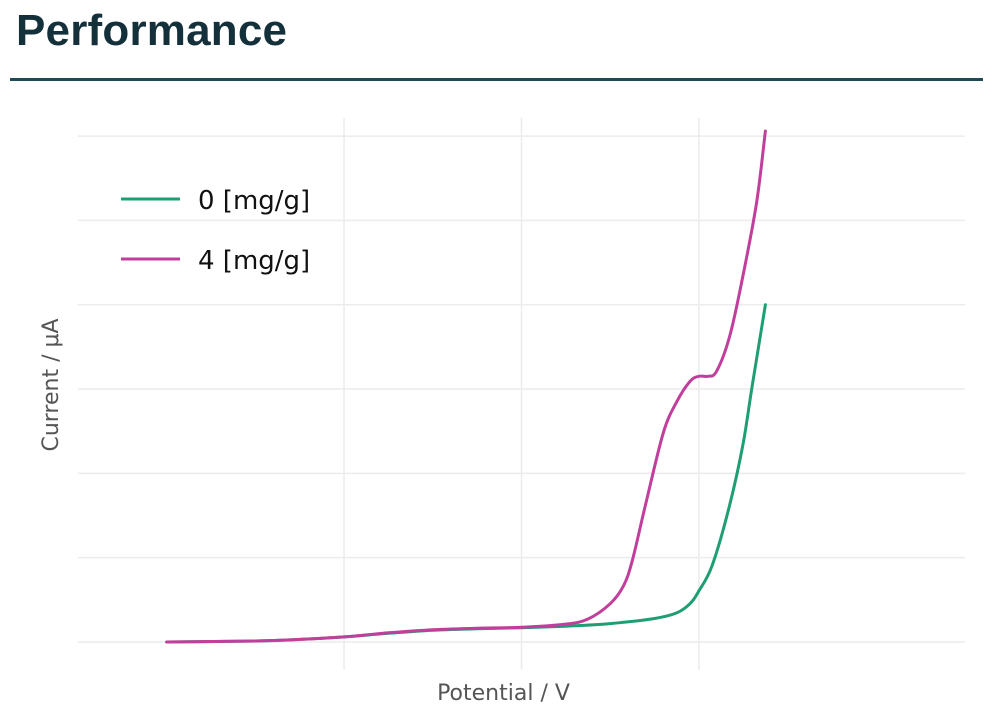 The height and width of the screenshot is (714, 1008). Describe the element at coordinates (503, 693) in the screenshot. I see `x-axis-label: Potential / V` at that location.